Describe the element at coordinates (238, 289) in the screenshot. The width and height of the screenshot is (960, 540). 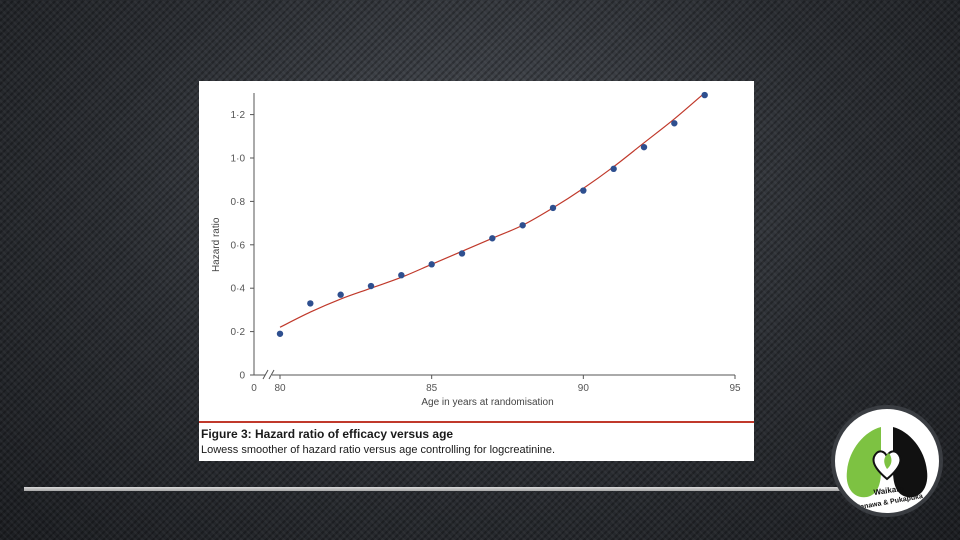
I see `y-tick-label: 0·4` at that location.